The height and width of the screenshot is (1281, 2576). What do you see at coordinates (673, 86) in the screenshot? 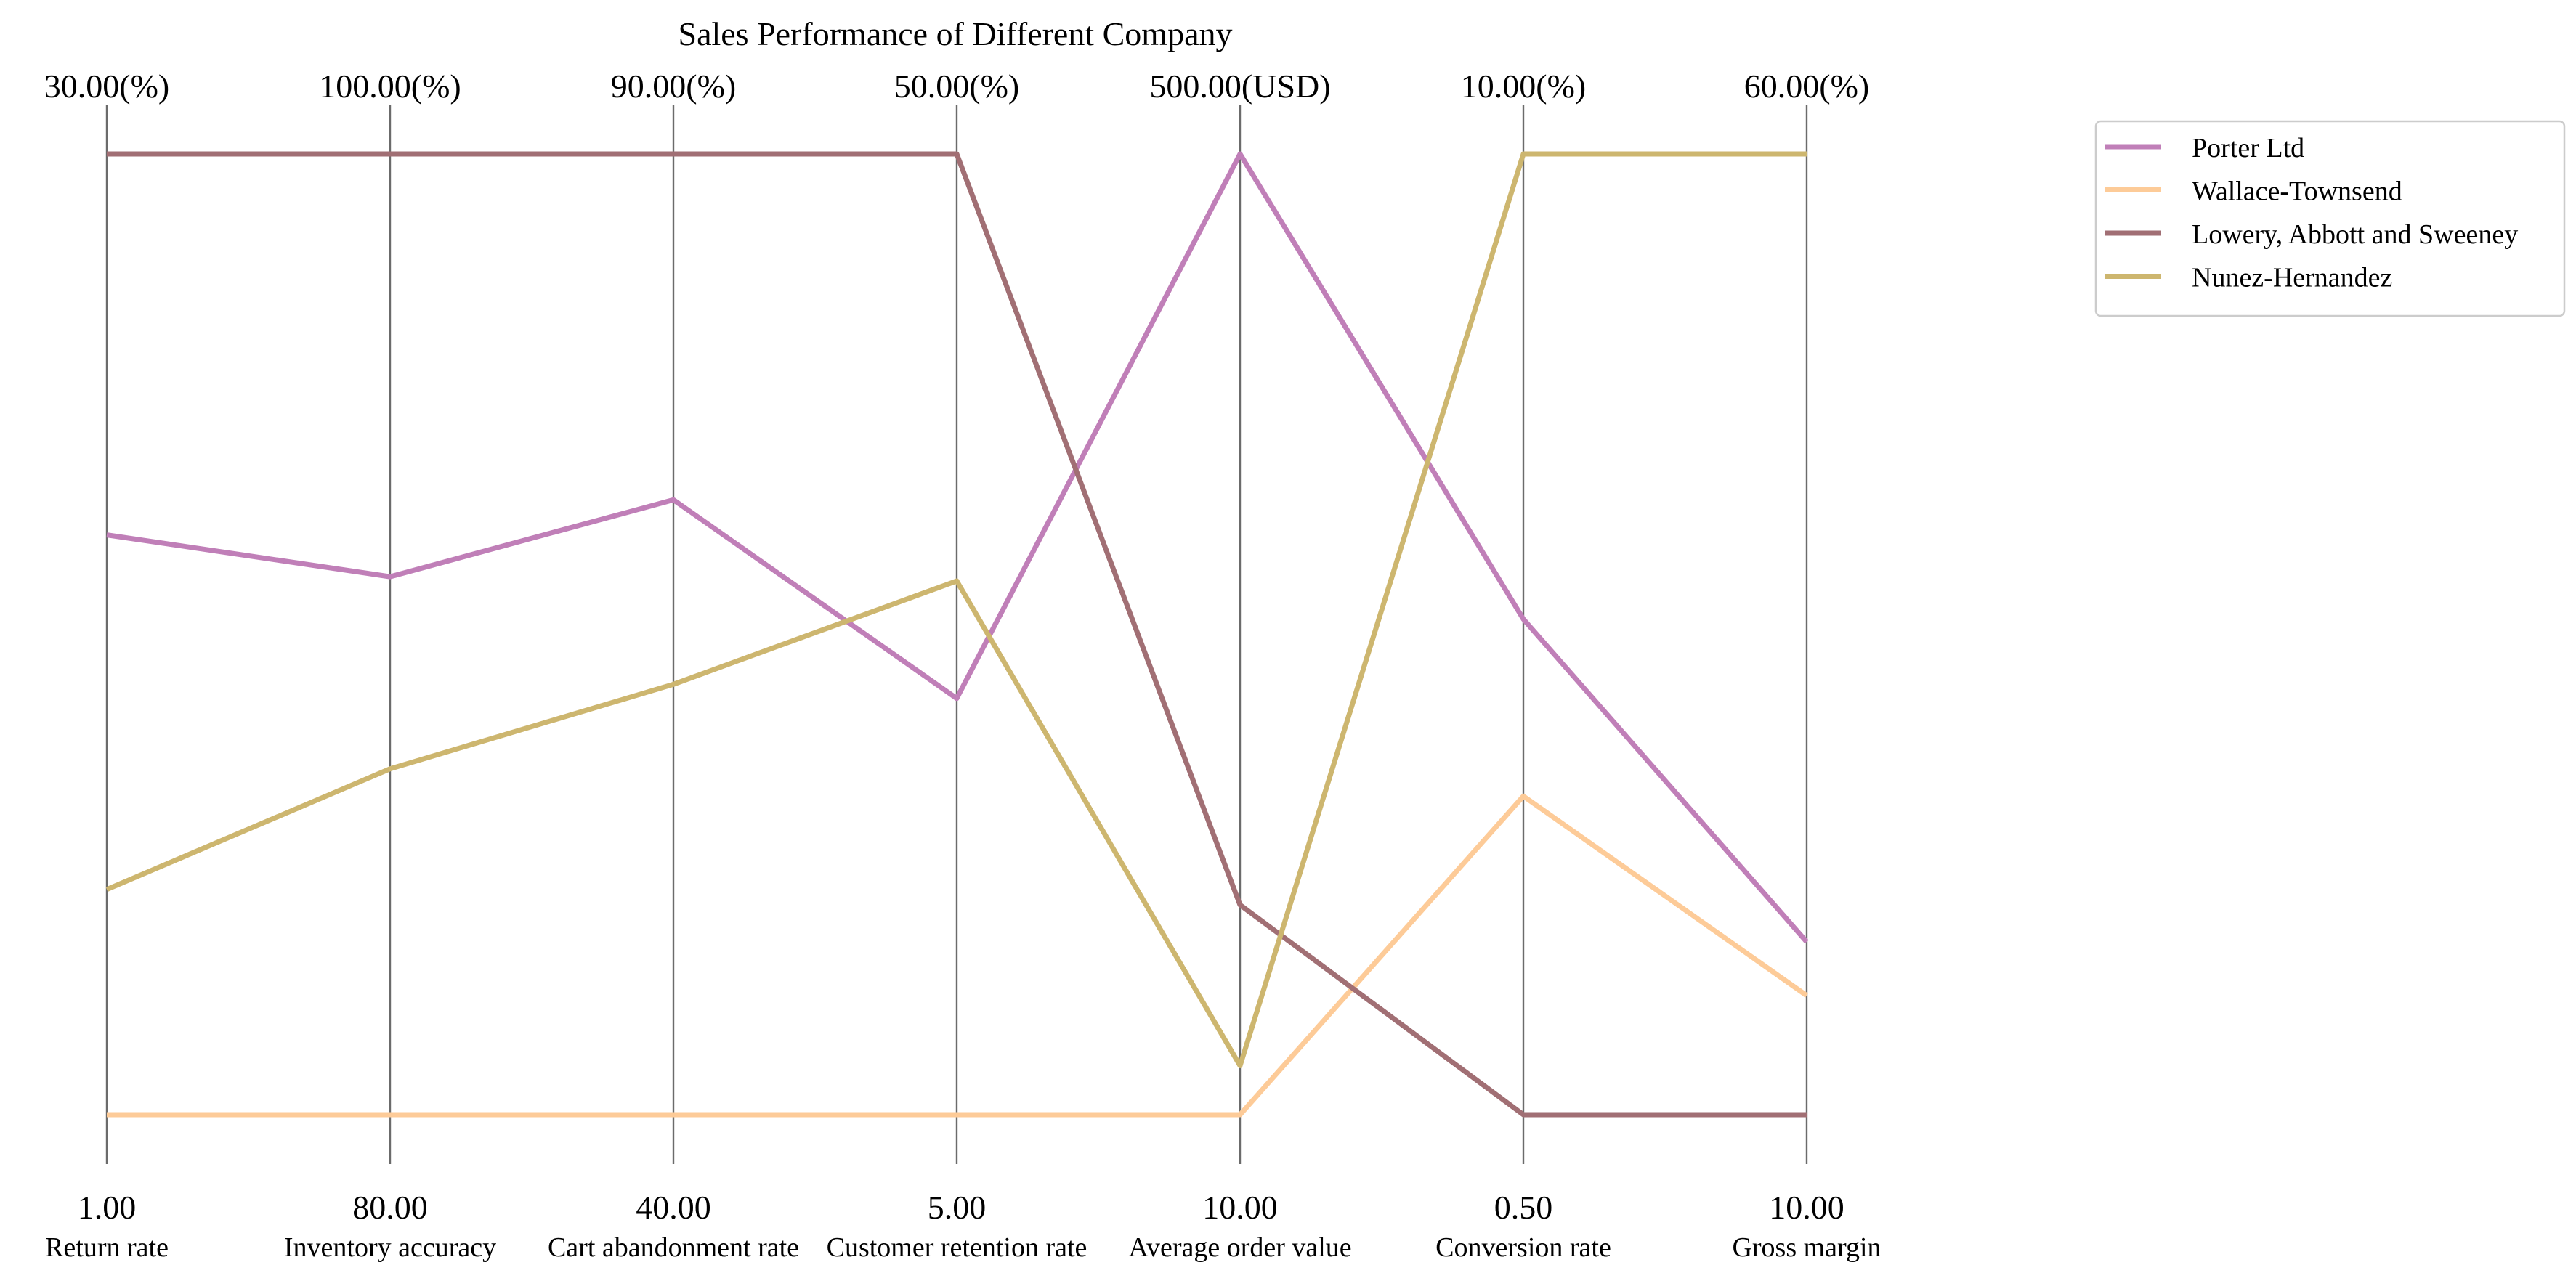
I see `axis-max-label-cart-abandonment-rate: 90.00(%)` at bounding box center [673, 86].